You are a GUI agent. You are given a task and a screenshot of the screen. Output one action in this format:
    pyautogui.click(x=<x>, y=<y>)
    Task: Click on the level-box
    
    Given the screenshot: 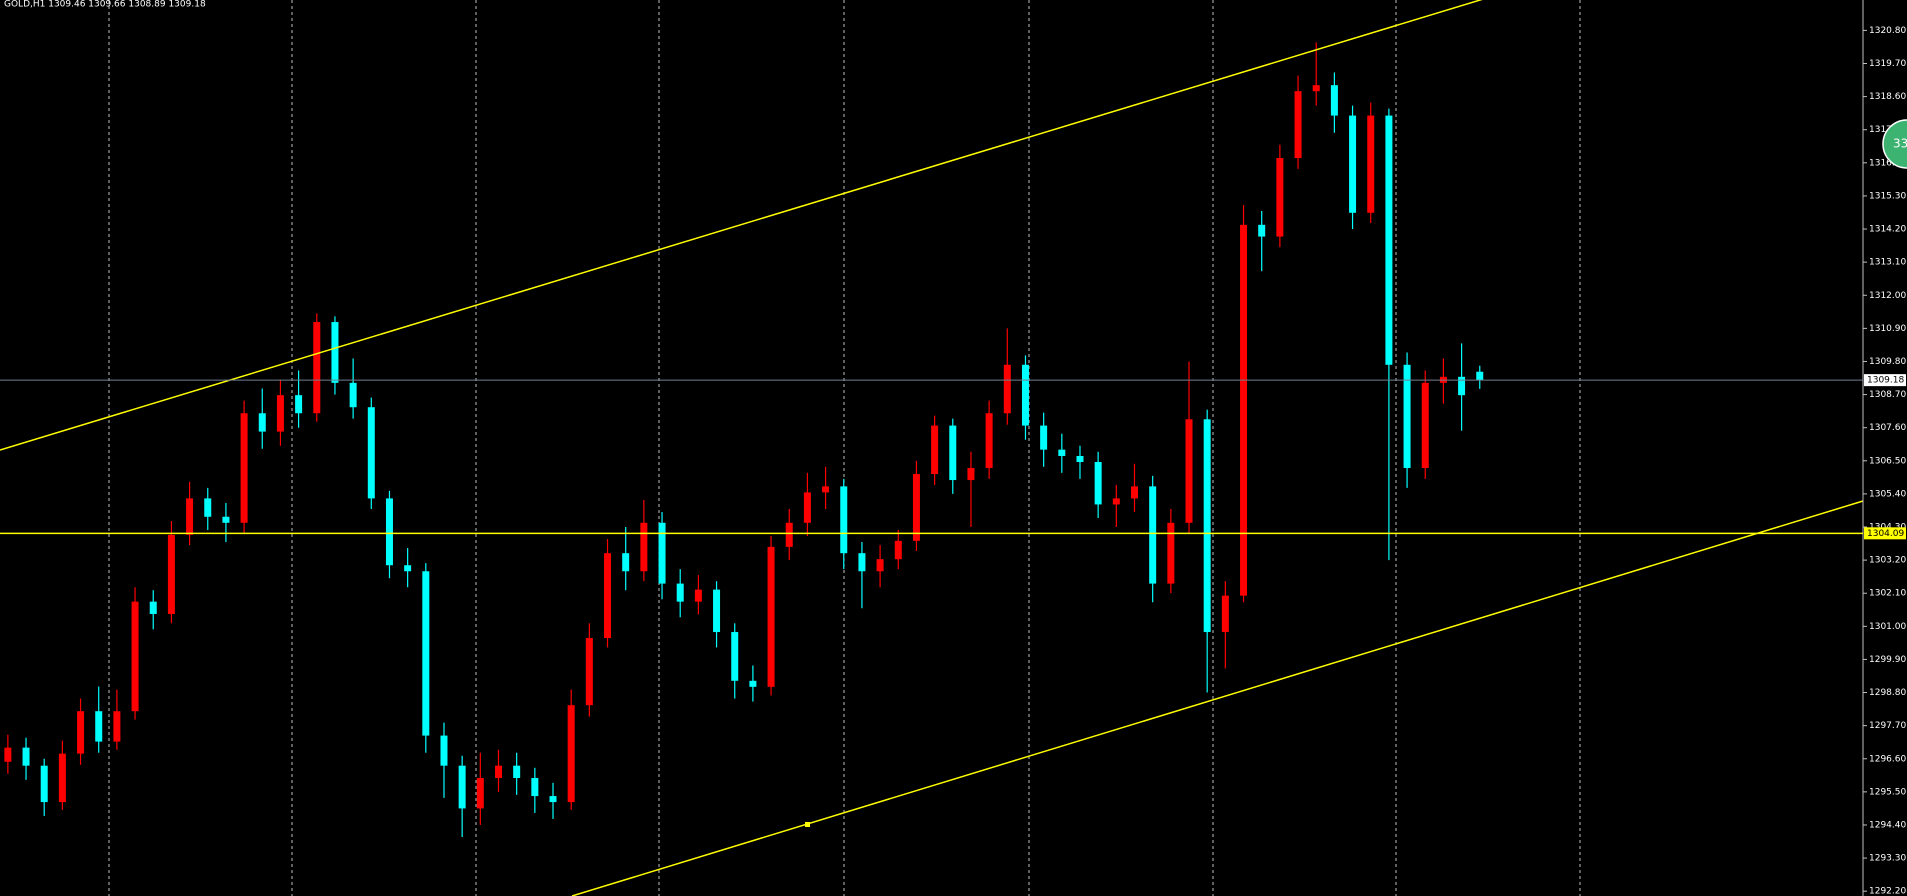 What is the action you would take?
    pyautogui.click(x=1885, y=533)
    